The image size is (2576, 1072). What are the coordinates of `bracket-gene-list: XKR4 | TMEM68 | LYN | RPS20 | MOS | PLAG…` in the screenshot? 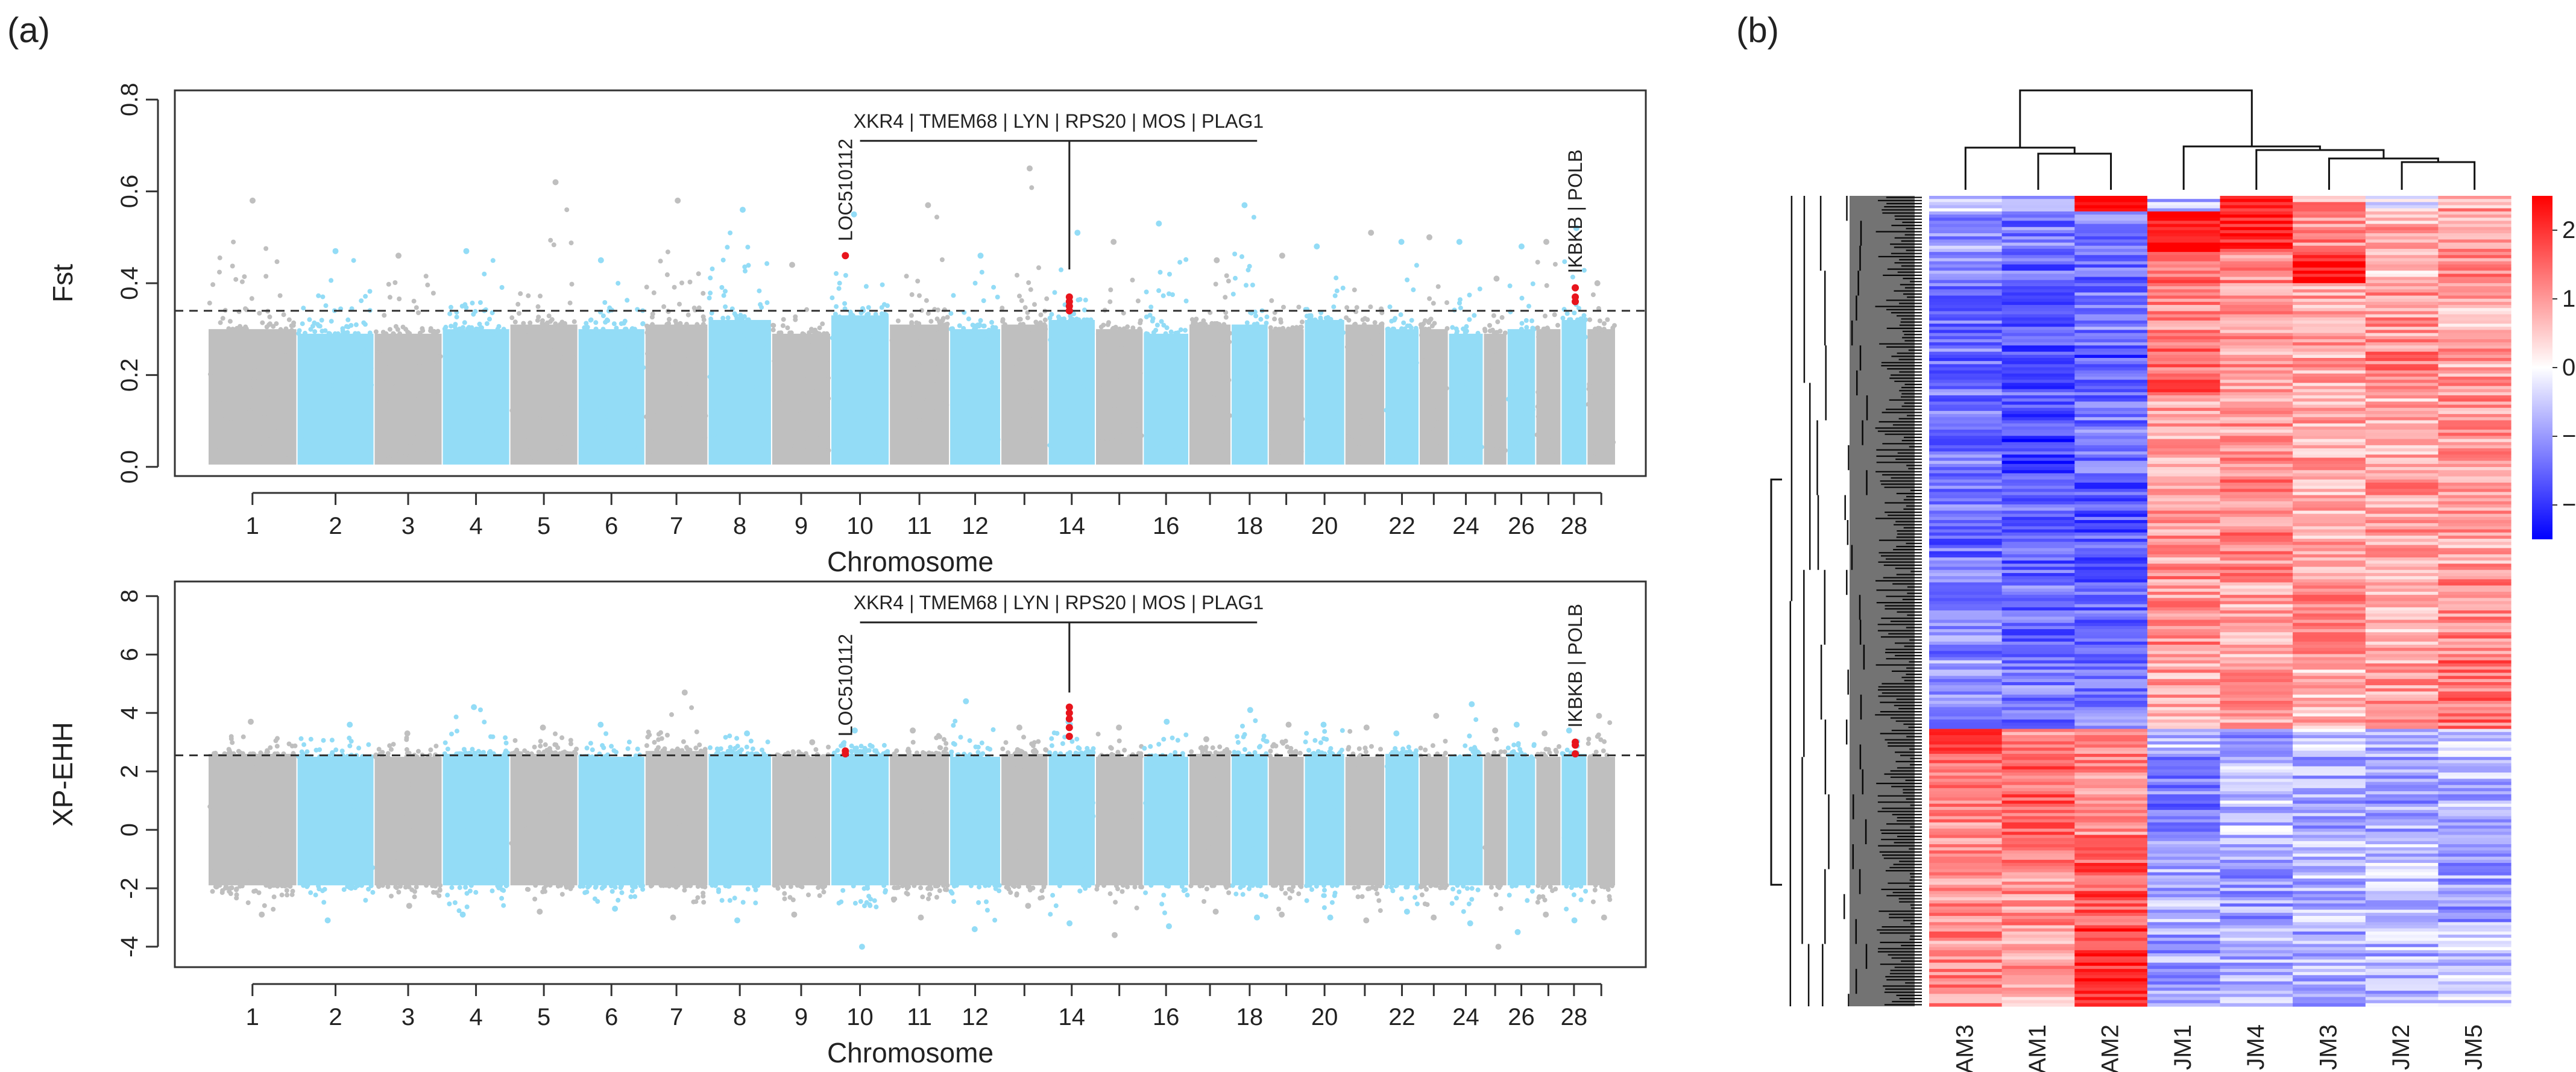 It's located at (1059, 121).